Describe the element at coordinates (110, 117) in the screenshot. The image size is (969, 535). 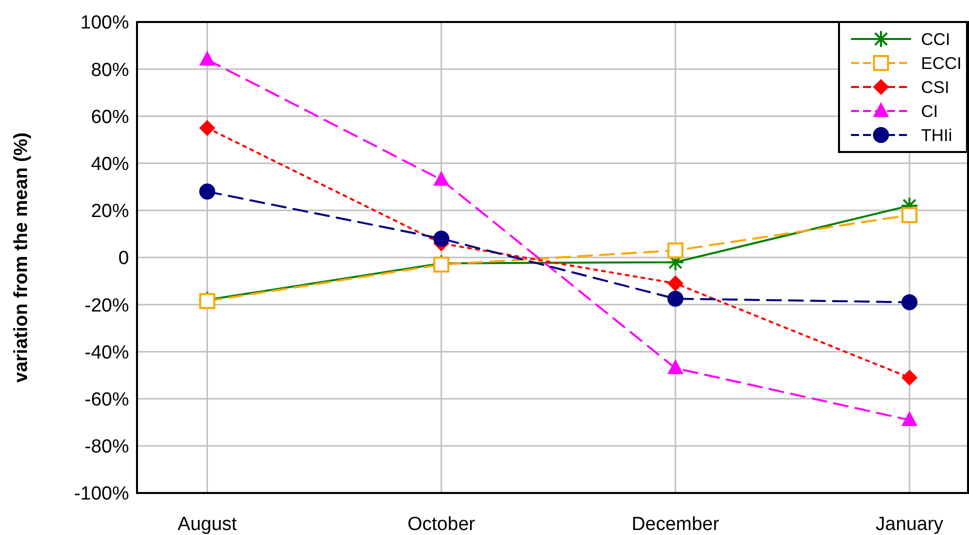
I see `y-tick-label: 60%` at that location.